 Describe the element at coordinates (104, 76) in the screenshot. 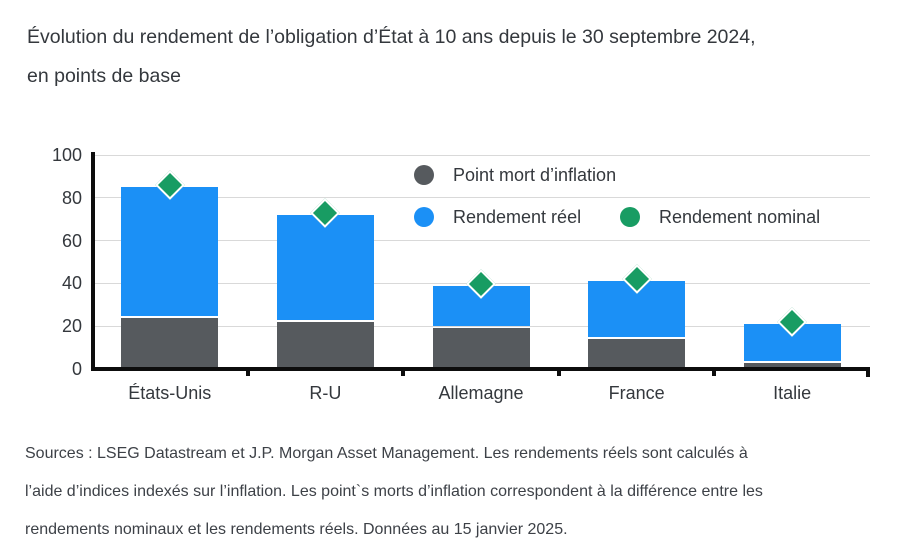

I see `chart-title-line-2: en points de base` at that location.